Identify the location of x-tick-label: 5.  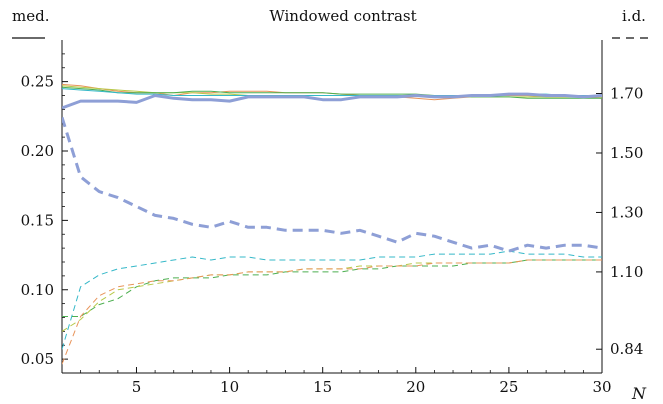
(137, 387).